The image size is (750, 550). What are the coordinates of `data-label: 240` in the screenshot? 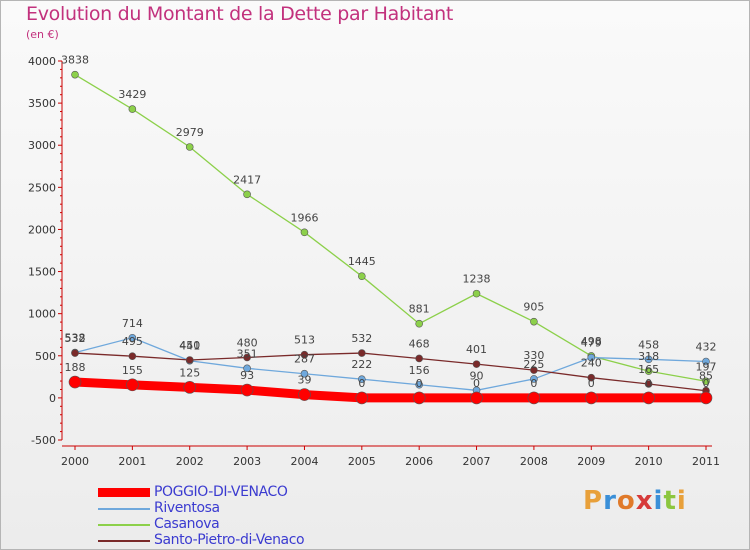 It's located at (591, 363).